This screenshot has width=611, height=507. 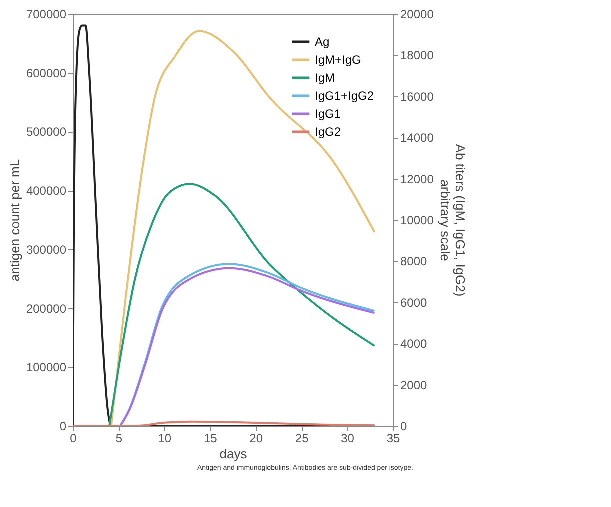 What do you see at coordinates (211, 439) in the screenshot?
I see `x-tick-label: 15` at bounding box center [211, 439].